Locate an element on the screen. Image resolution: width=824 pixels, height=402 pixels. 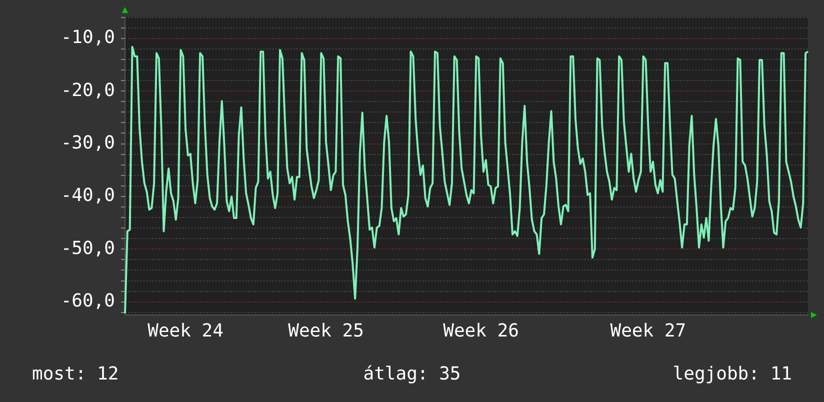
text: legjobb: 11 is located at coordinates (732, 374).